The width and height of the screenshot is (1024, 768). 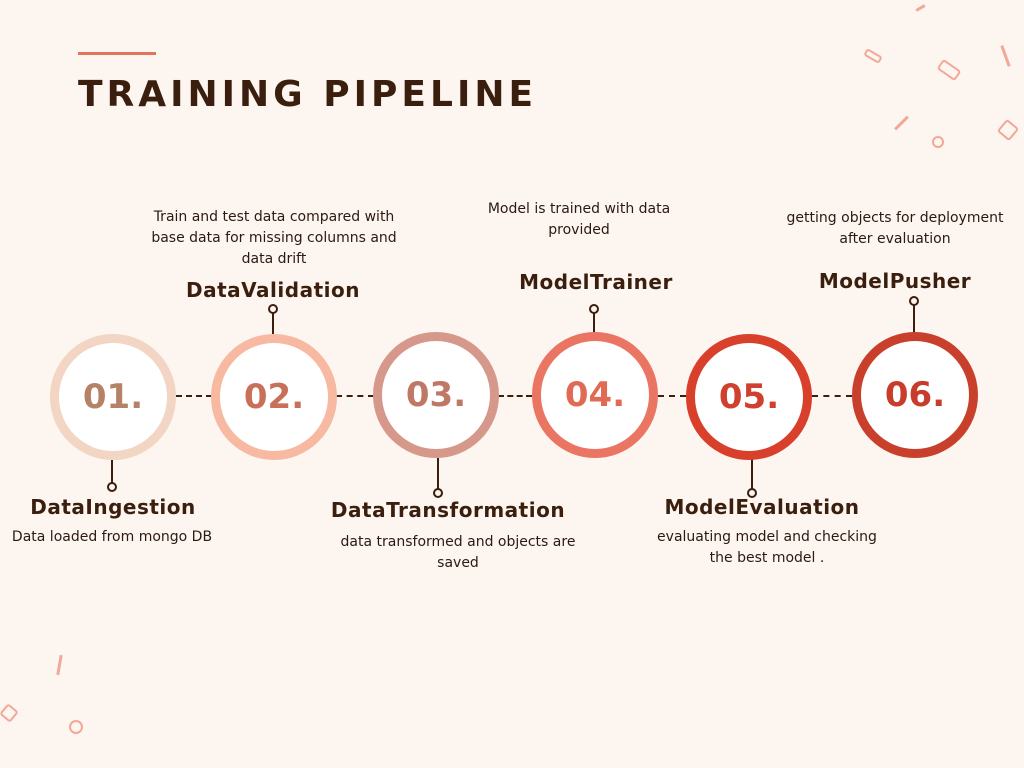 I want to click on stage-1-number: 01., so click(x=113, y=397).